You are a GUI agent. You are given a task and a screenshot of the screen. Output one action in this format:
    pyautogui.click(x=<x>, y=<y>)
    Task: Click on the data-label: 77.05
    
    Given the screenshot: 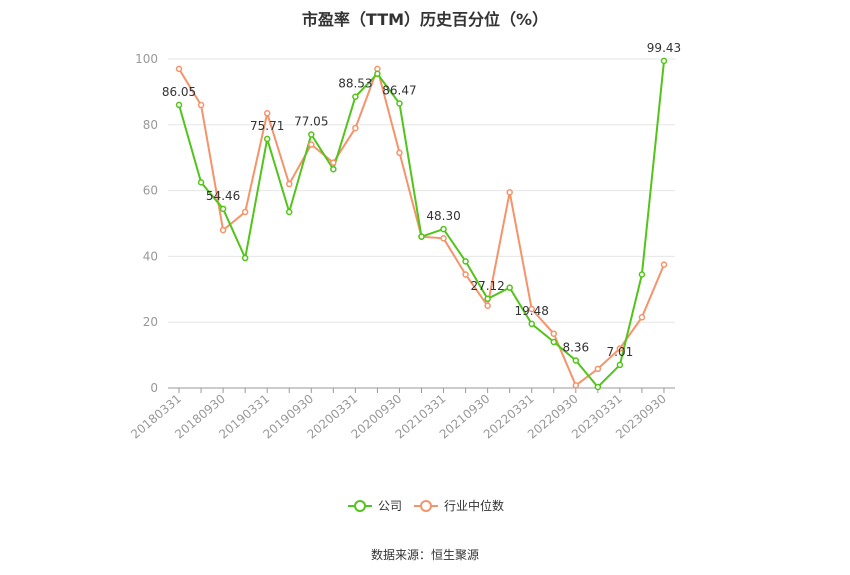 What is the action you would take?
    pyautogui.click(x=311, y=122)
    